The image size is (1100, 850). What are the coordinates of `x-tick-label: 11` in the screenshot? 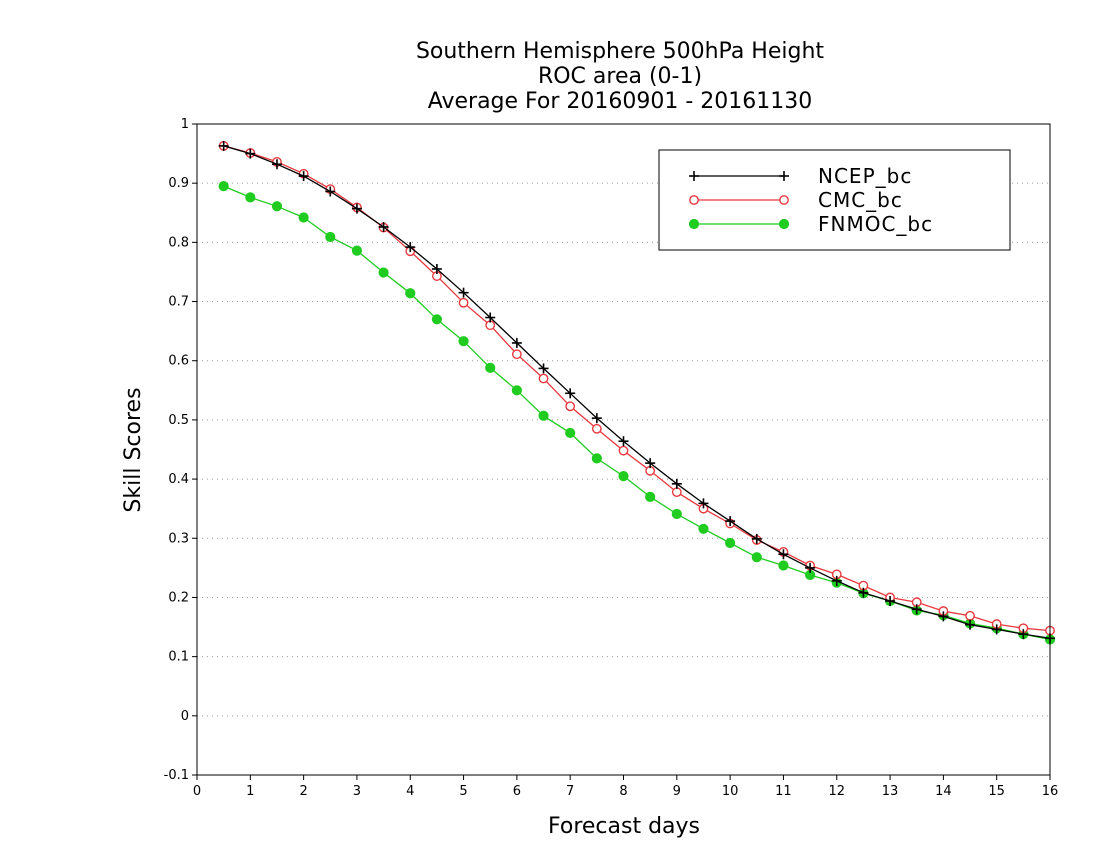 It's located at (783, 791).